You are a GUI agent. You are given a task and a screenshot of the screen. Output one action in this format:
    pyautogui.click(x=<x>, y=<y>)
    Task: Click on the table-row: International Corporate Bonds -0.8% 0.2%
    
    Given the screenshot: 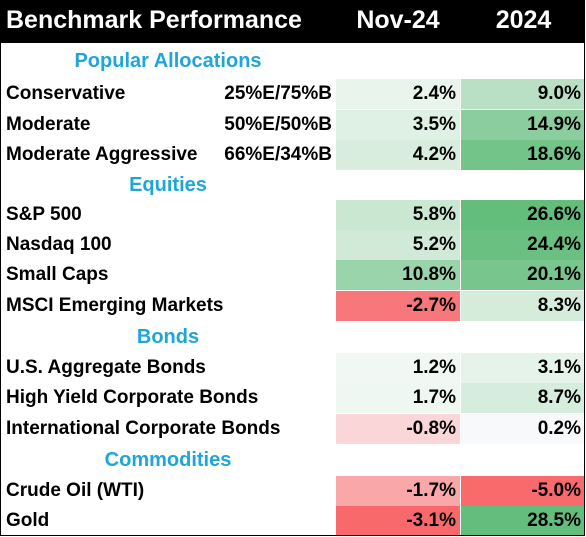 What is the action you would take?
    pyautogui.click(x=292, y=429)
    